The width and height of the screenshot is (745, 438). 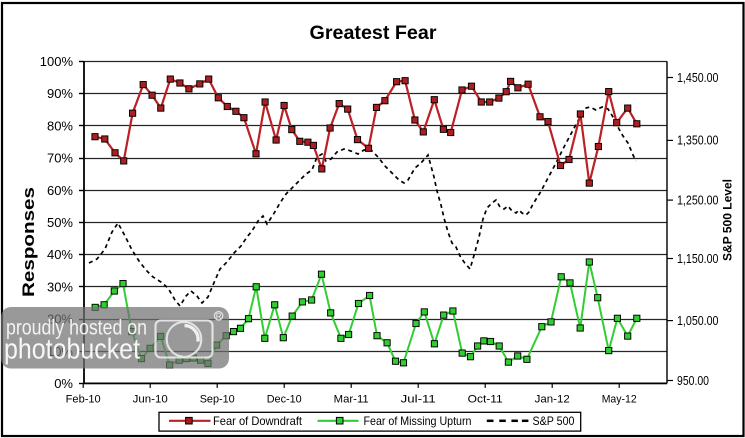 I want to click on svg-text: S&P 500, so click(x=554, y=421).